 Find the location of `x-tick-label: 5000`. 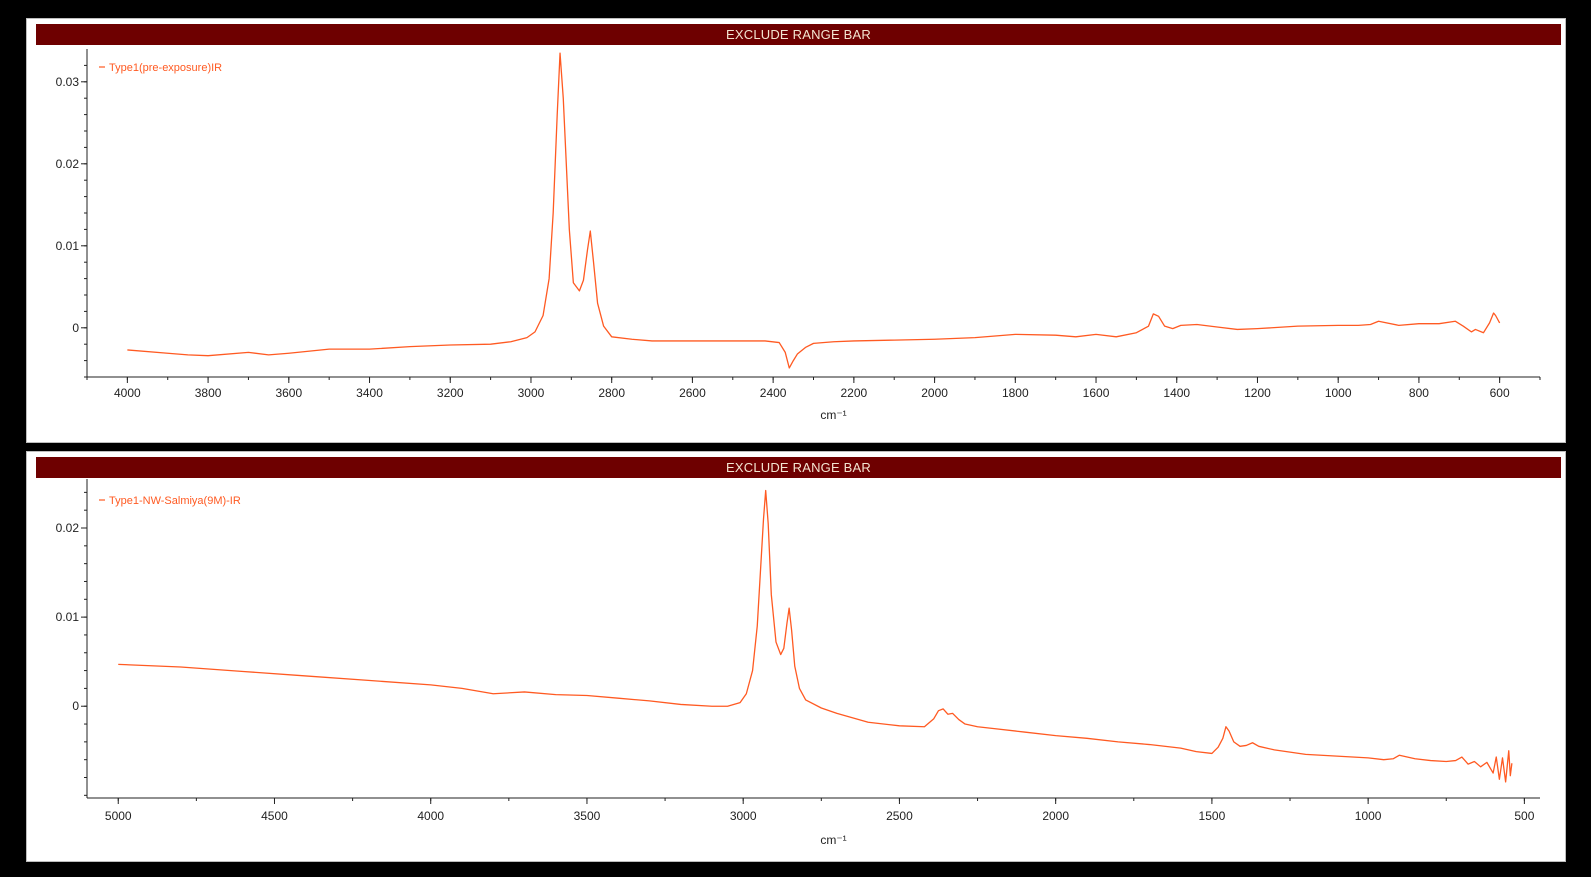

x-tick-label: 5000 is located at coordinates (118, 816).